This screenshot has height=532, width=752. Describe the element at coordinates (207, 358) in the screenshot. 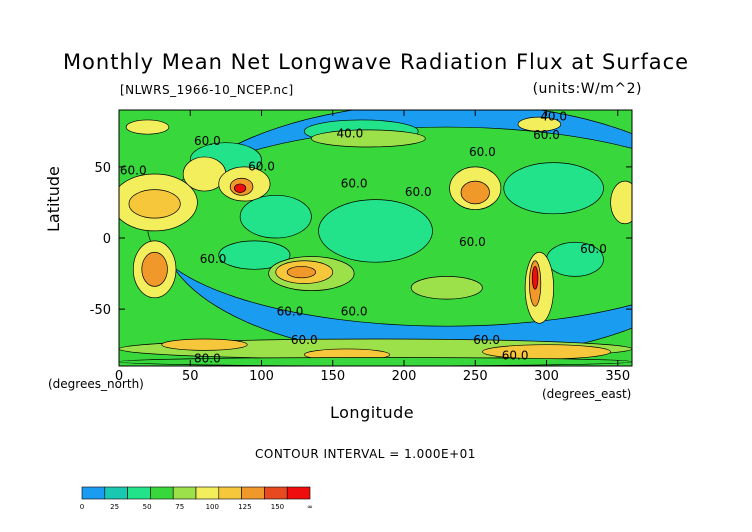

I see `contour-label: 80.0` at that location.